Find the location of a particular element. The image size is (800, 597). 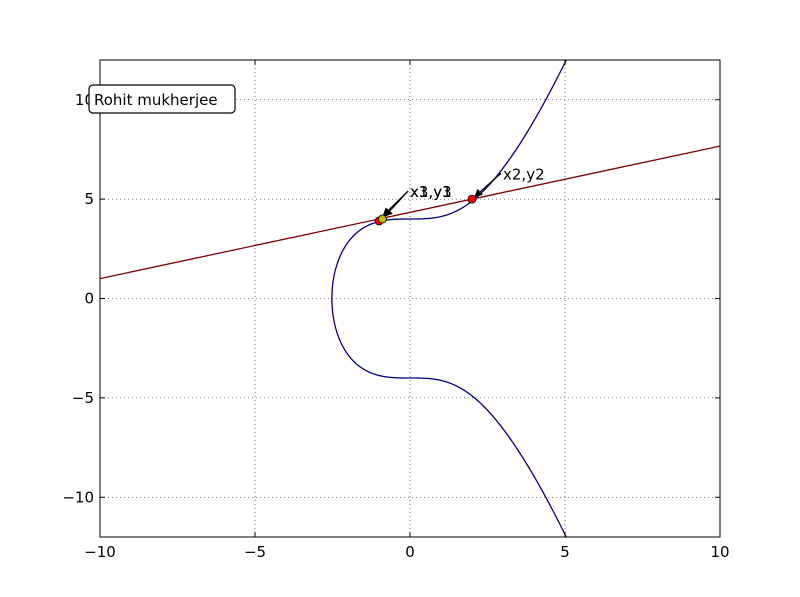

text-box-label: Rohit mukherjee is located at coordinates (156, 100).